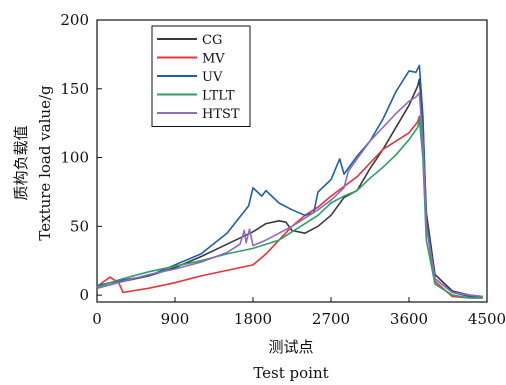  What do you see at coordinates (21, 162) in the screenshot?
I see `y-axis-title-cn: 质构负载值` at bounding box center [21, 162].